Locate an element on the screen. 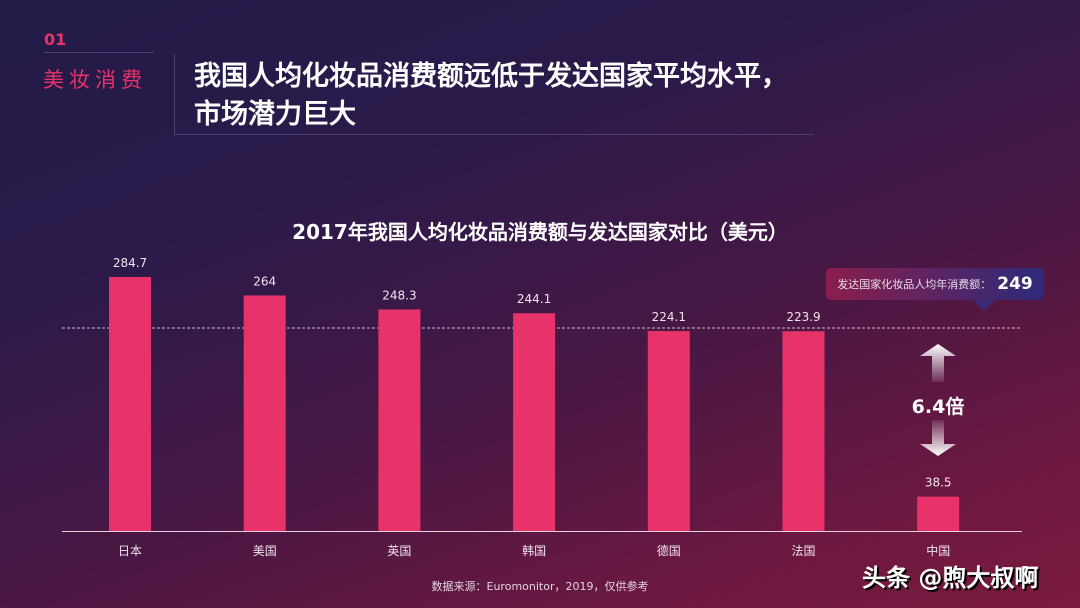  bar-中国 is located at coordinates (938, 513).